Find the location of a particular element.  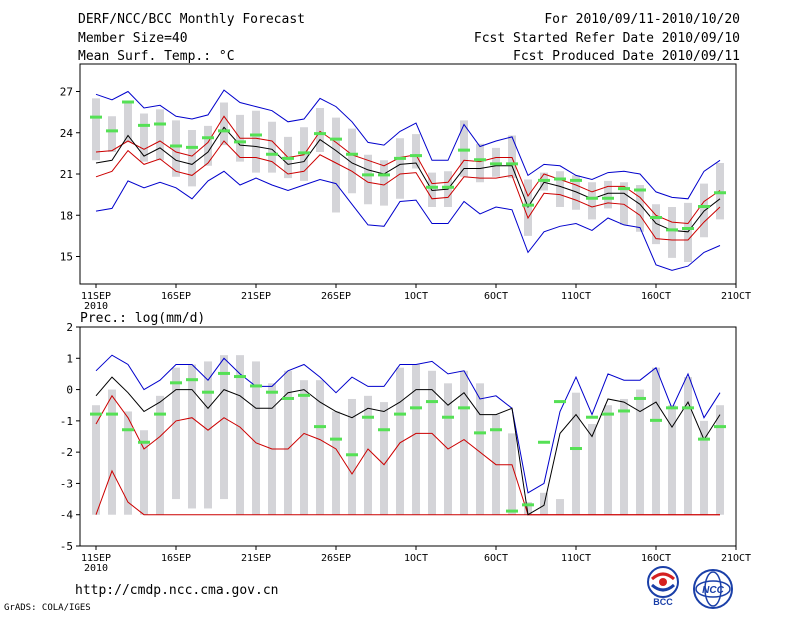

lower-line-prec is located at coordinates (407, 492).